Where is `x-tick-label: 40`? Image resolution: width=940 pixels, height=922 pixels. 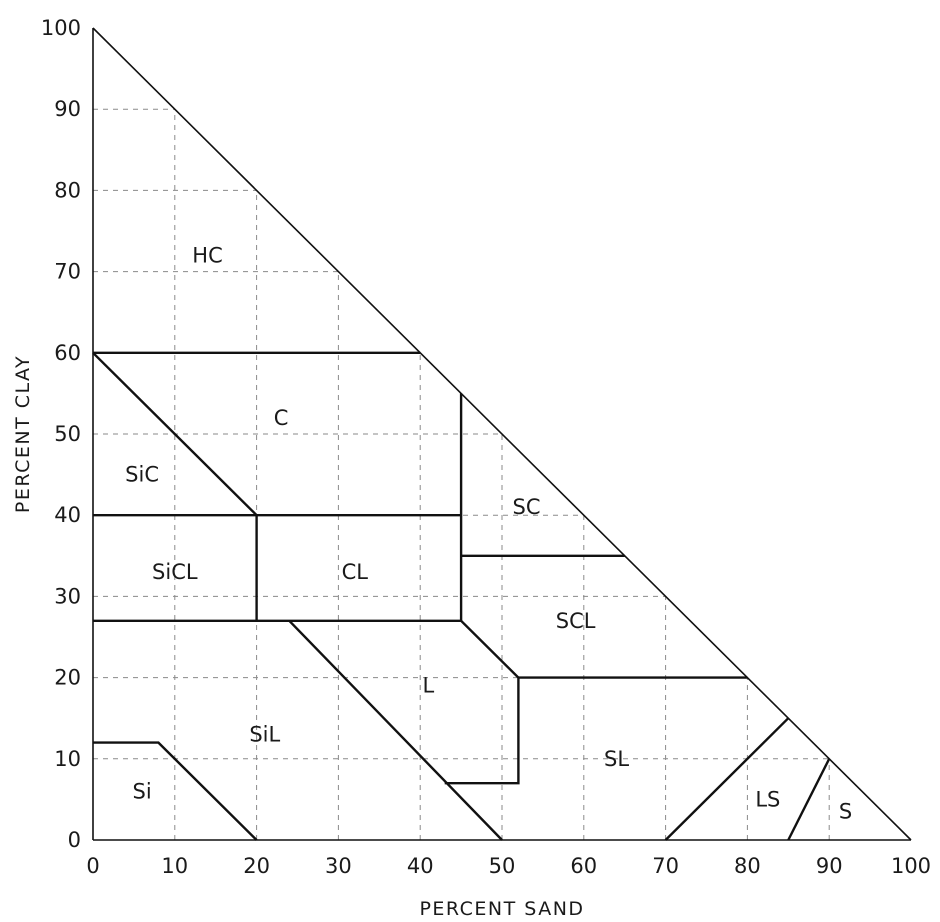 x-tick-label: 40 is located at coordinates (420, 866).